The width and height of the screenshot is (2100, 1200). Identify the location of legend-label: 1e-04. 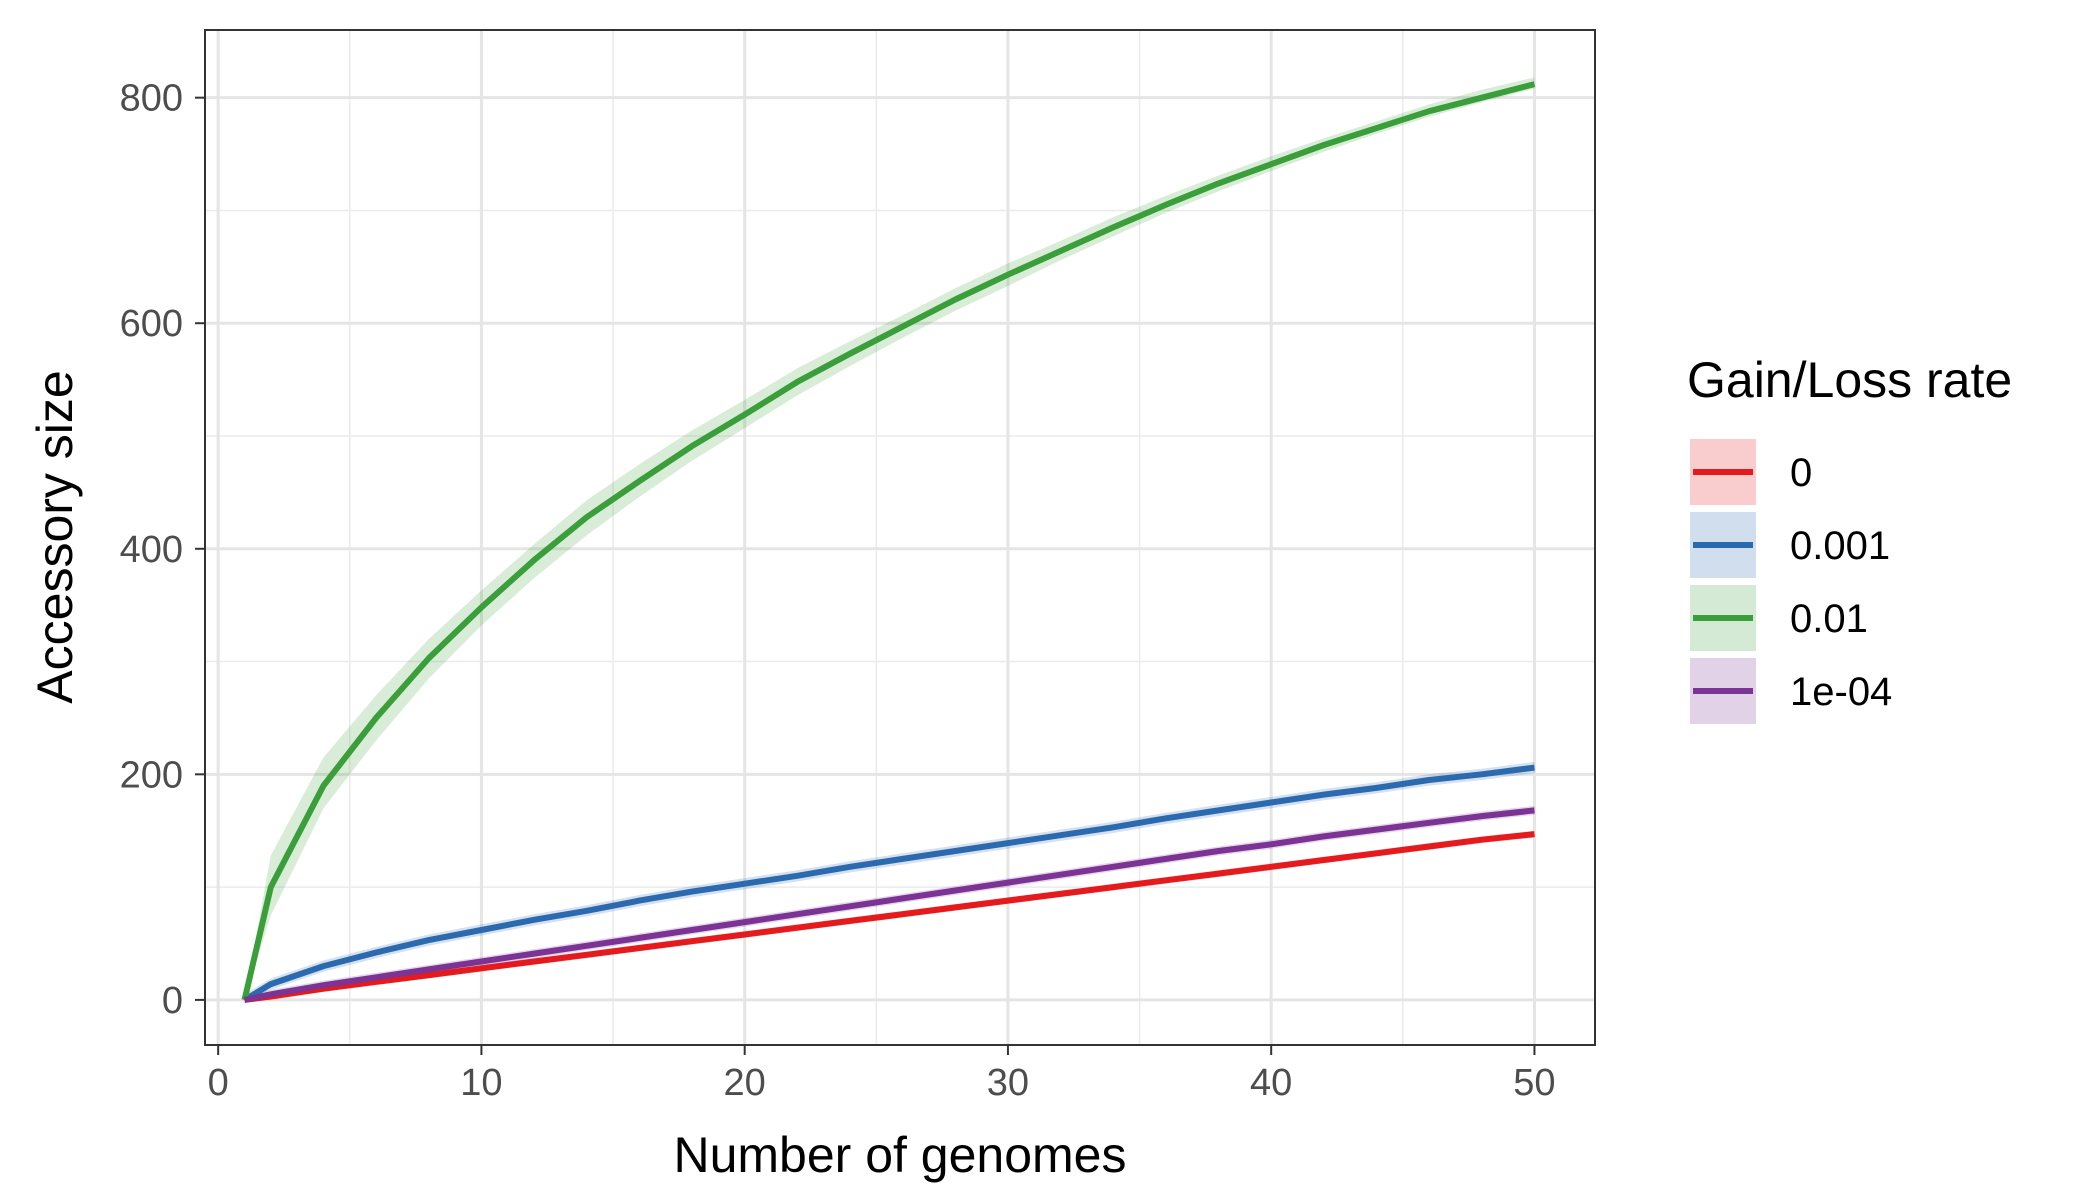
(1841, 692).